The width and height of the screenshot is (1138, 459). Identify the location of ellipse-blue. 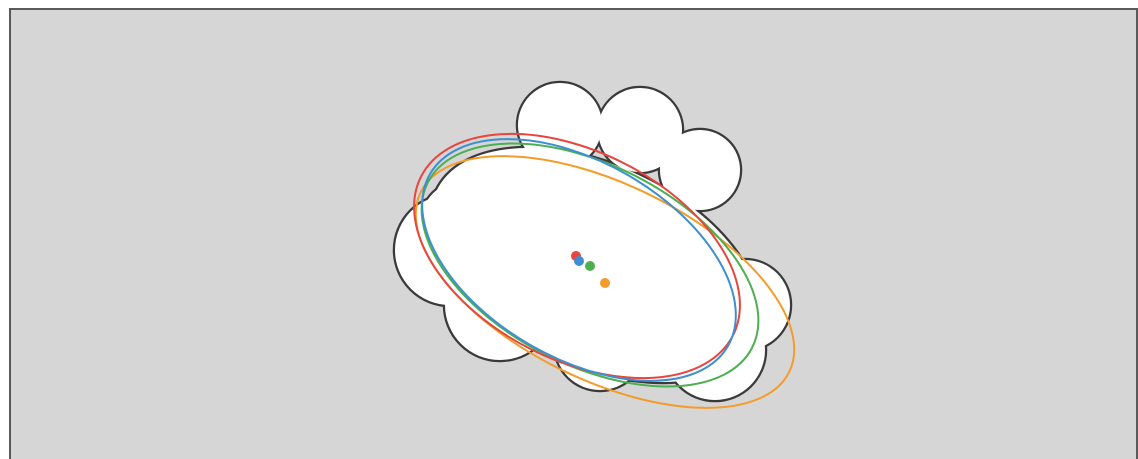
(579, 260).